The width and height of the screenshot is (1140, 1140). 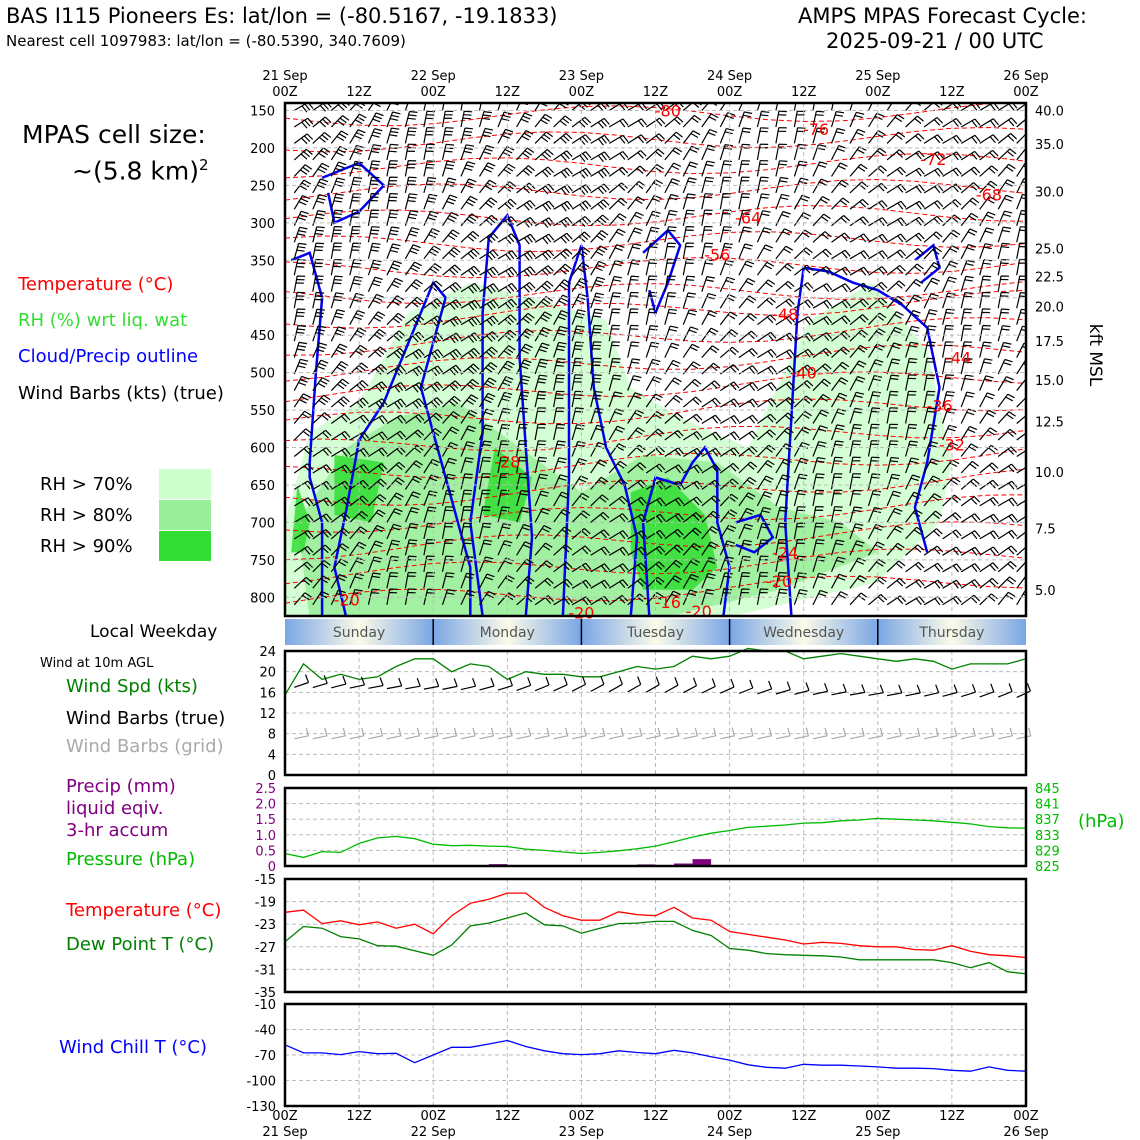 I want to click on legend-precip-3: 3-hr accum, so click(x=117, y=830).